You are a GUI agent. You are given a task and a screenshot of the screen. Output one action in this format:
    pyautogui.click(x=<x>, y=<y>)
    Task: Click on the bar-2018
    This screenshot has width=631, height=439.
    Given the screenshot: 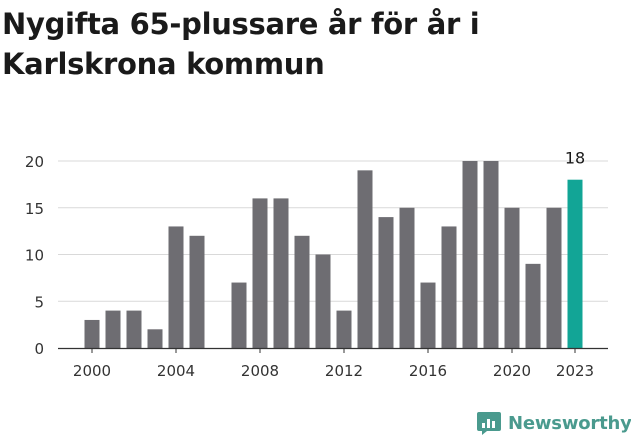 What is the action you would take?
    pyautogui.click(x=470, y=254)
    